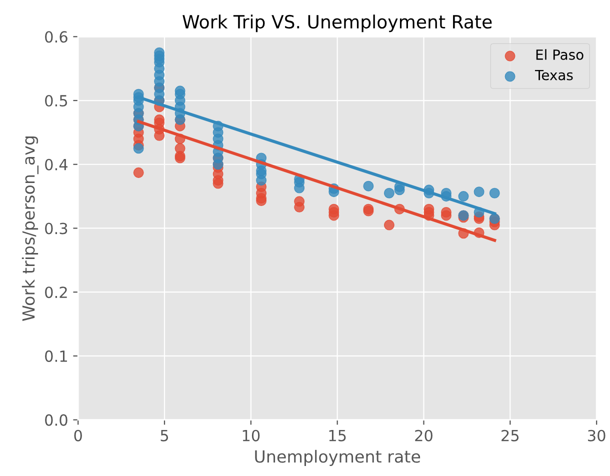  I want to click on y-tick-label: 0.3, so click(56, 228).